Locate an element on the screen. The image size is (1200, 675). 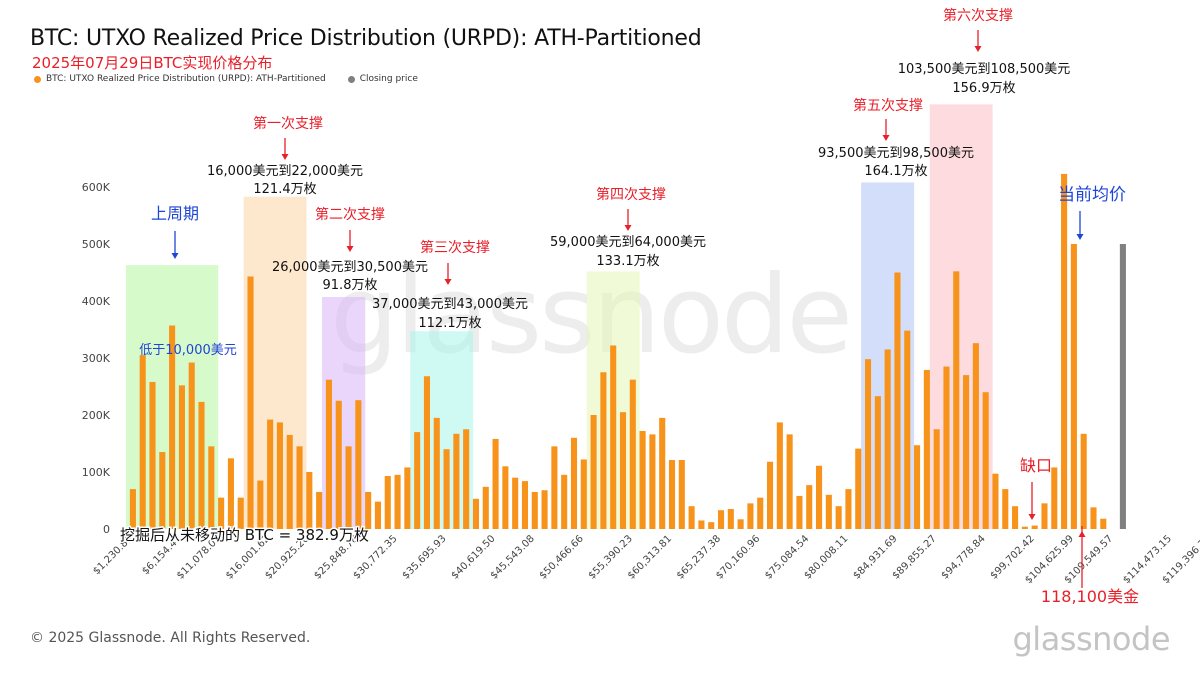
label-support-2: 第二次支撑 is located at coordinates (350, 214).